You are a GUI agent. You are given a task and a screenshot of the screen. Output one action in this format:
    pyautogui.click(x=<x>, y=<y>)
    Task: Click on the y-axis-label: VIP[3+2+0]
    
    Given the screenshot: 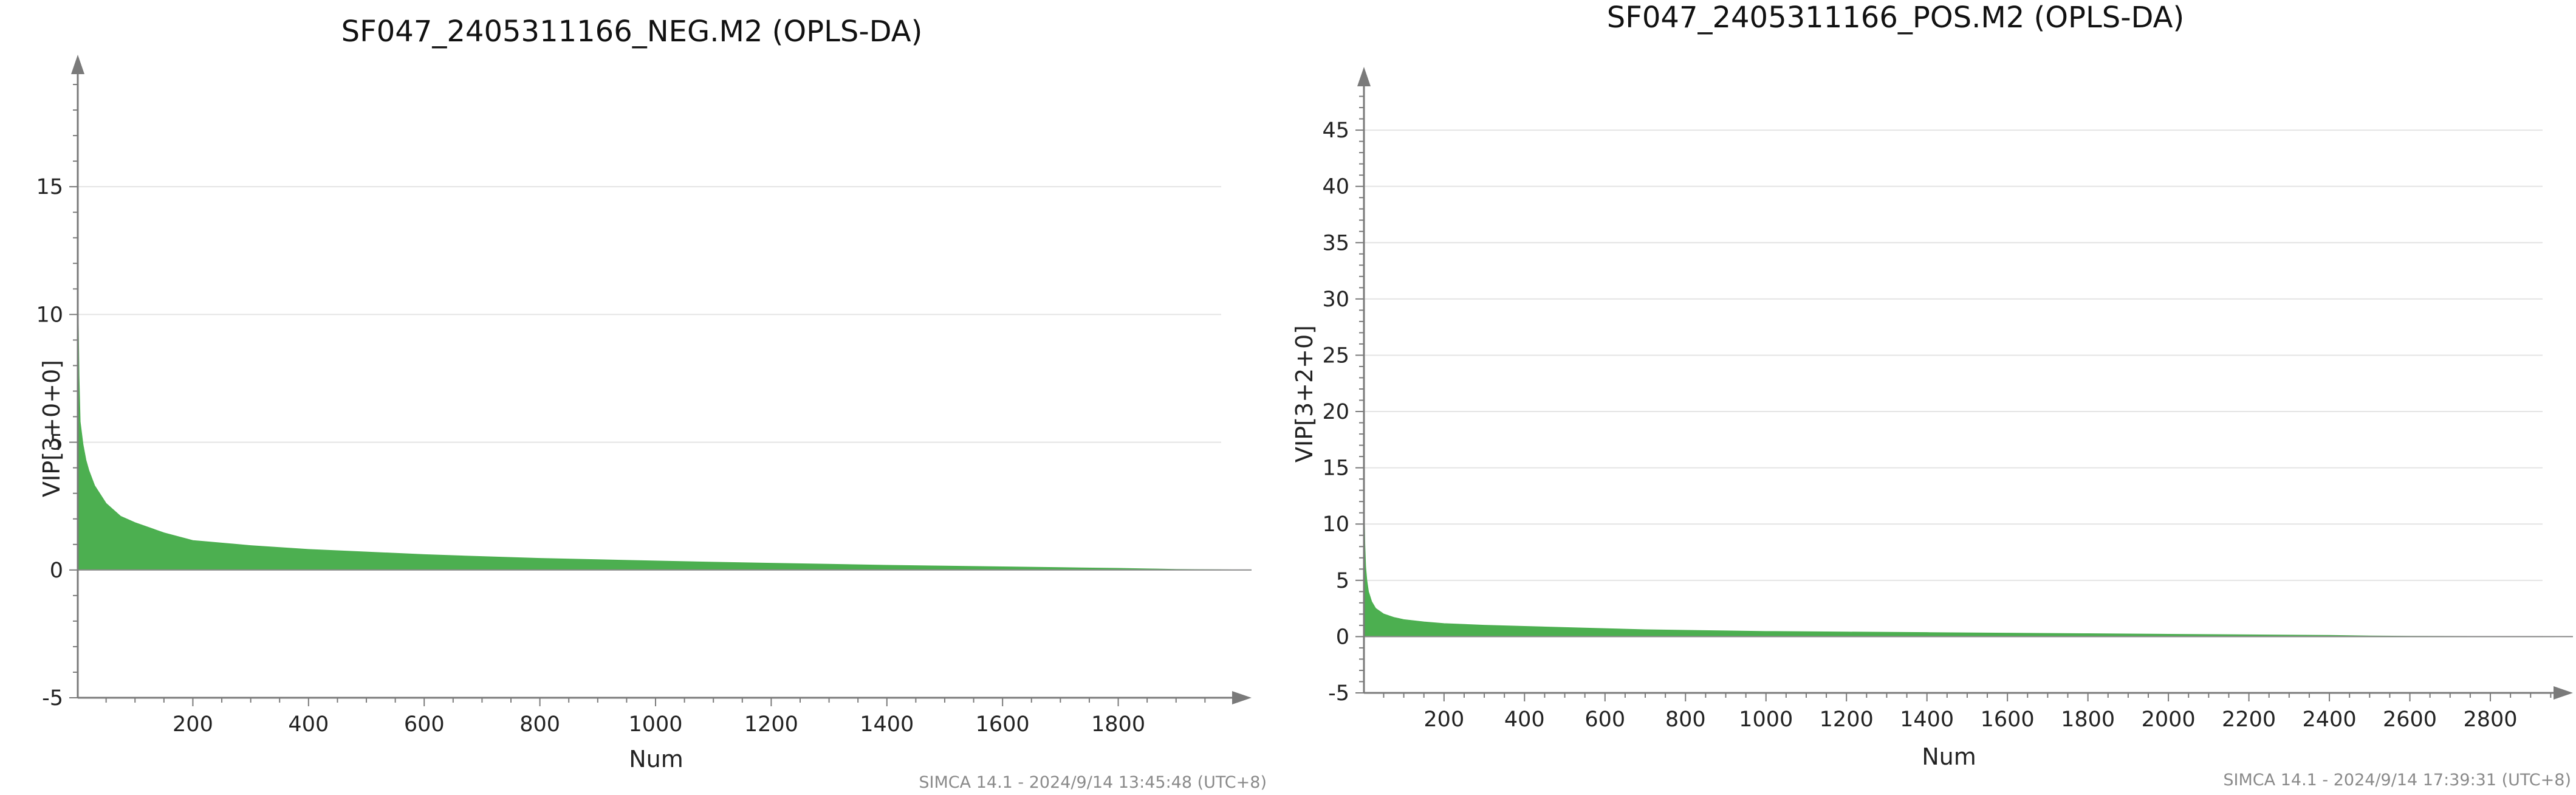 What is the action you would take?
    pyautogui.click(x=1304, y=394)
    